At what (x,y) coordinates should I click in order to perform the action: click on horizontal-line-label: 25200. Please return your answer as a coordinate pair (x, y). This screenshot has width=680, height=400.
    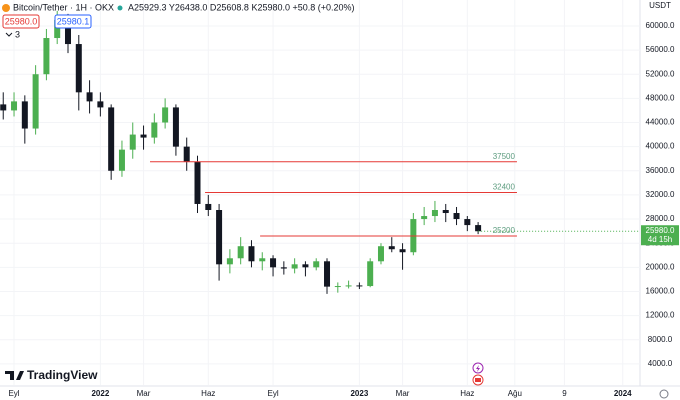
    Looking at the image, I should click on (504, 230).